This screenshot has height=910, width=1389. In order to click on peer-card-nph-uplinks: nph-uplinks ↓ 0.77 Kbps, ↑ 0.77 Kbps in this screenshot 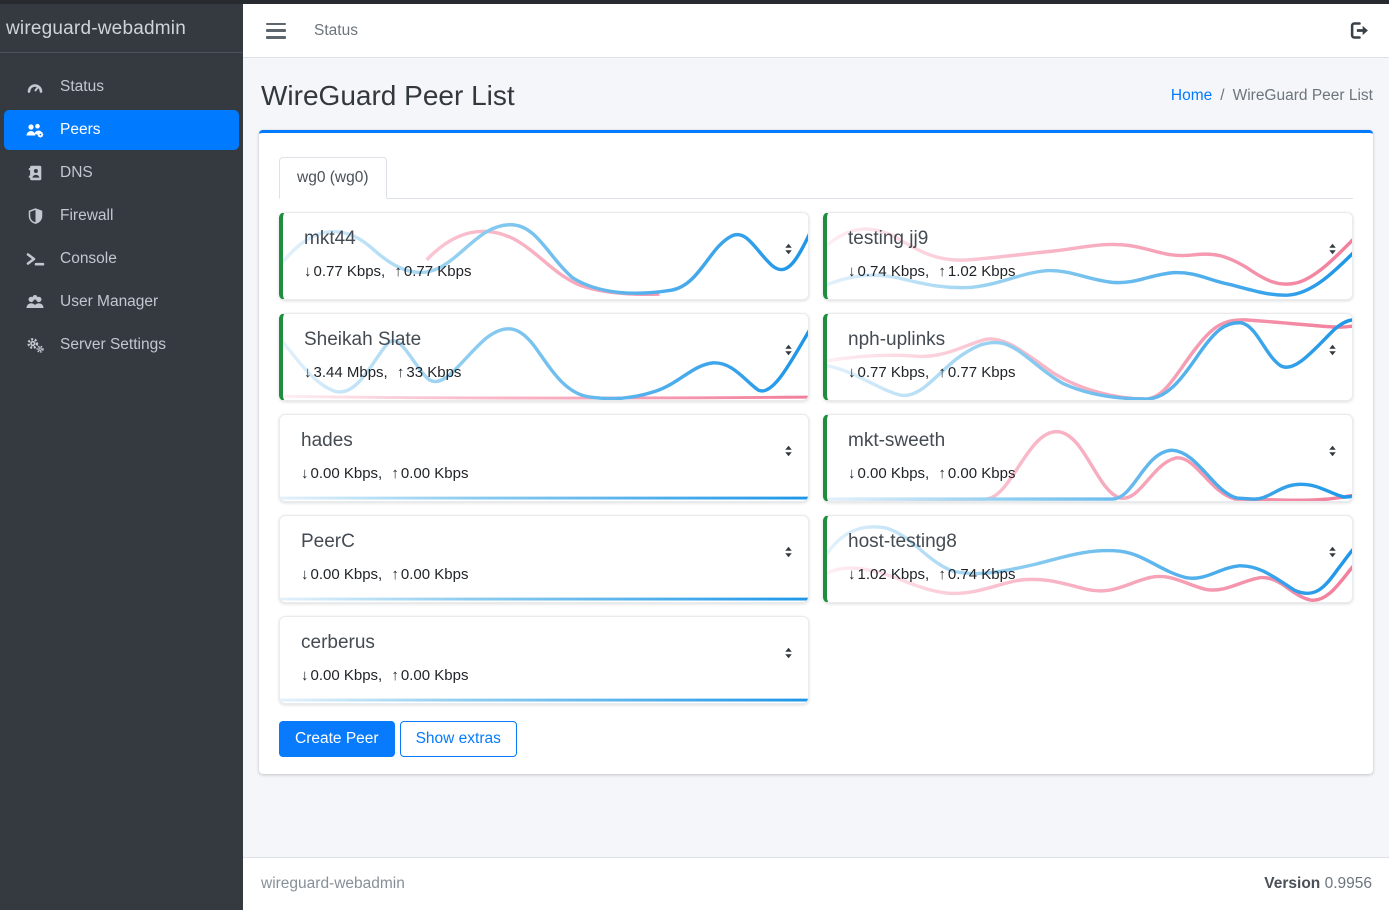, I will do `click(1088, 357)`.